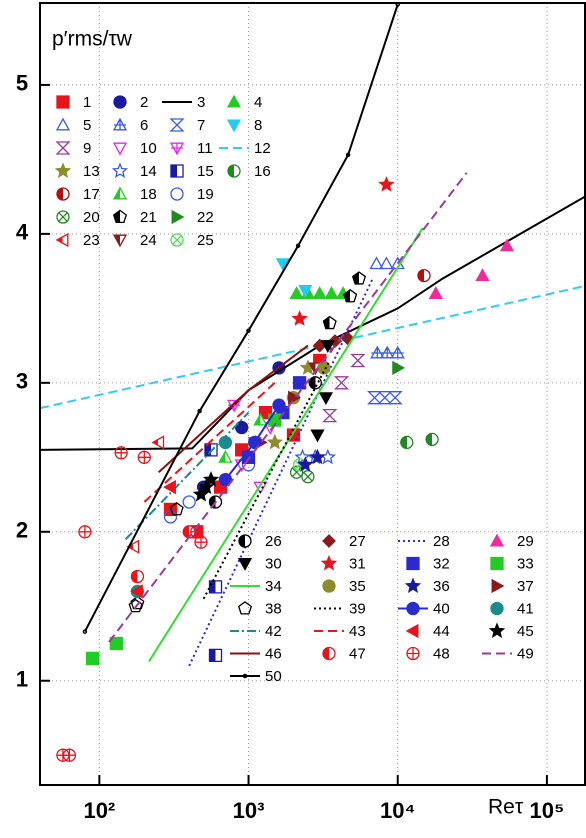  What do you see at coordinates (134, 240) in the screenshot?
I see `legend-item: 24` at bounding box center [134, 240].